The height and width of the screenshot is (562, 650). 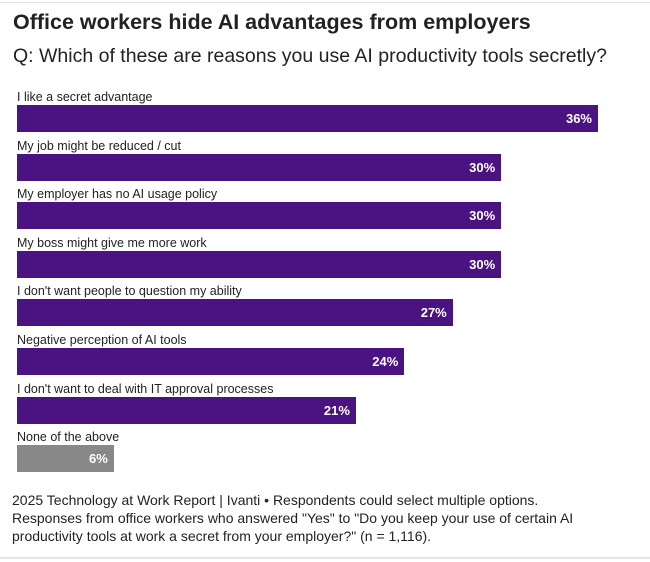 What do you see at coordinates (85, 97) in the screenshot?
I see `bar-label: I like a secret advantage` at bounding box center [85, 97].